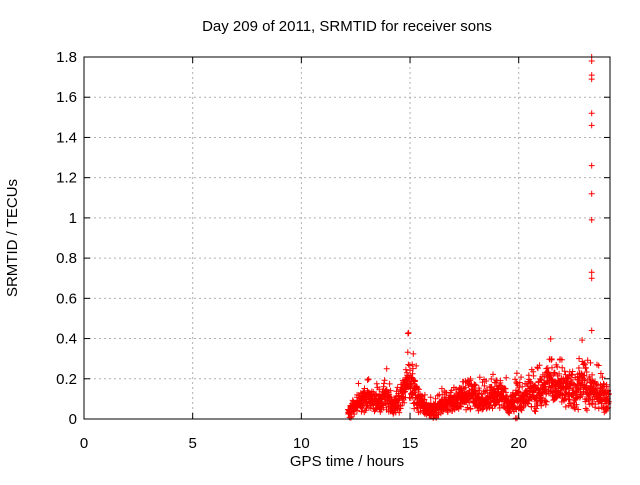 The image size is (640, 485). I want to click on y-tick-label: 1, so click(73, 218).